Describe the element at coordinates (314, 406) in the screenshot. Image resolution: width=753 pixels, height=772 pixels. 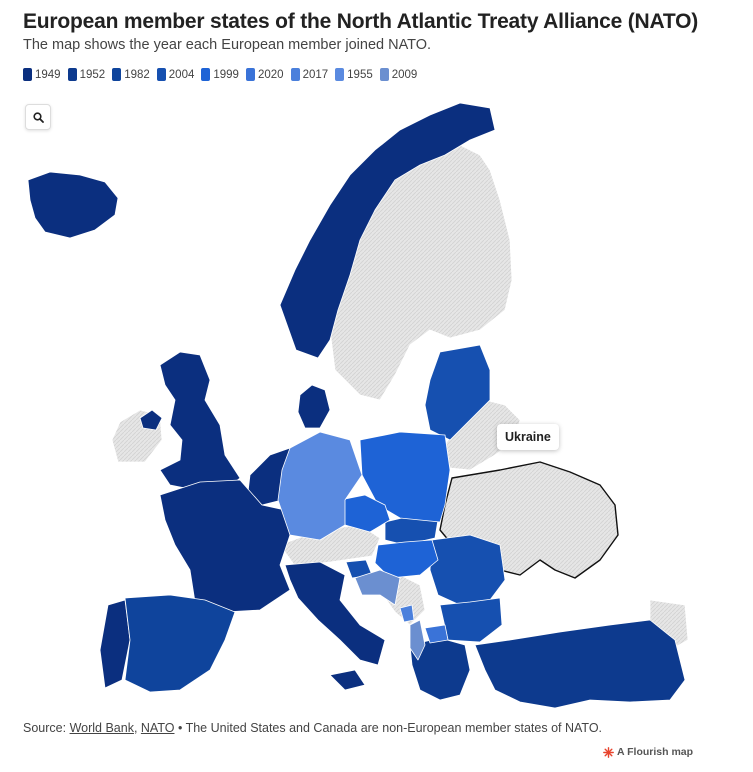
I see `country-denmark` at that location.